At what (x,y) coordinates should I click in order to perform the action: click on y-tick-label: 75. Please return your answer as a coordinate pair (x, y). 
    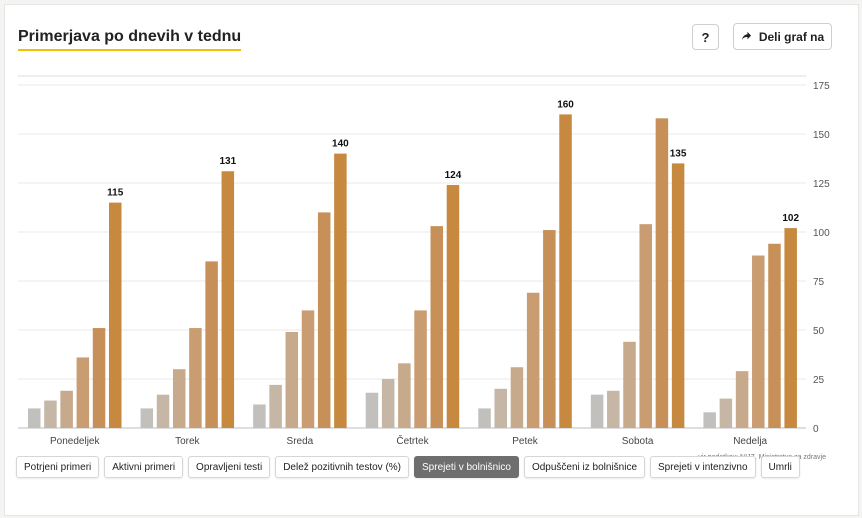
    Looking at the image, I should click on (819, 282).